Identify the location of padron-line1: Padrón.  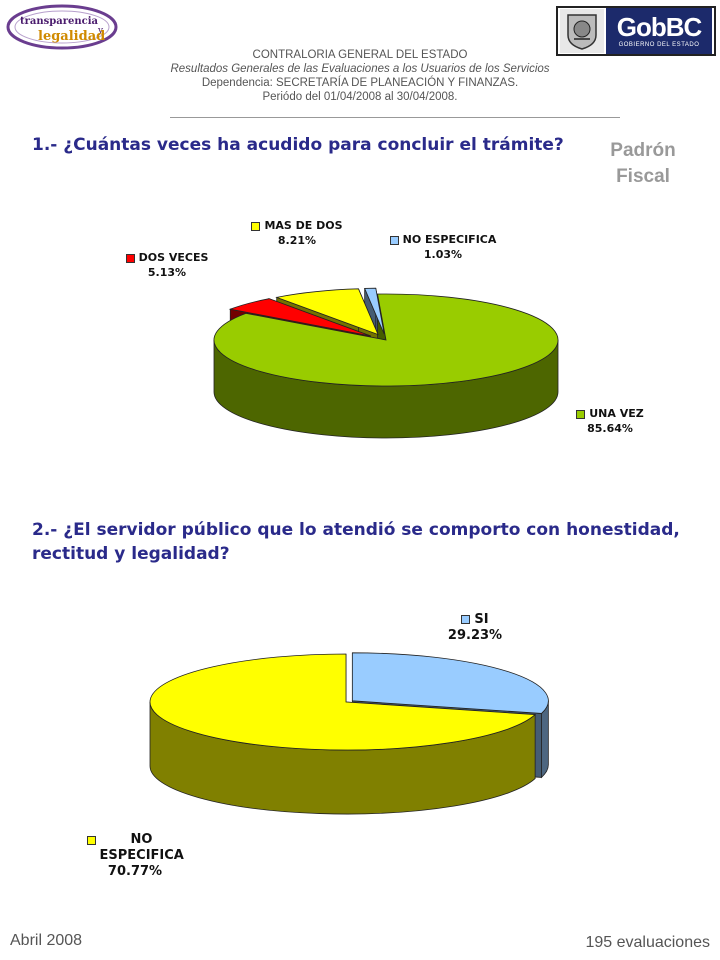
(643, 150).